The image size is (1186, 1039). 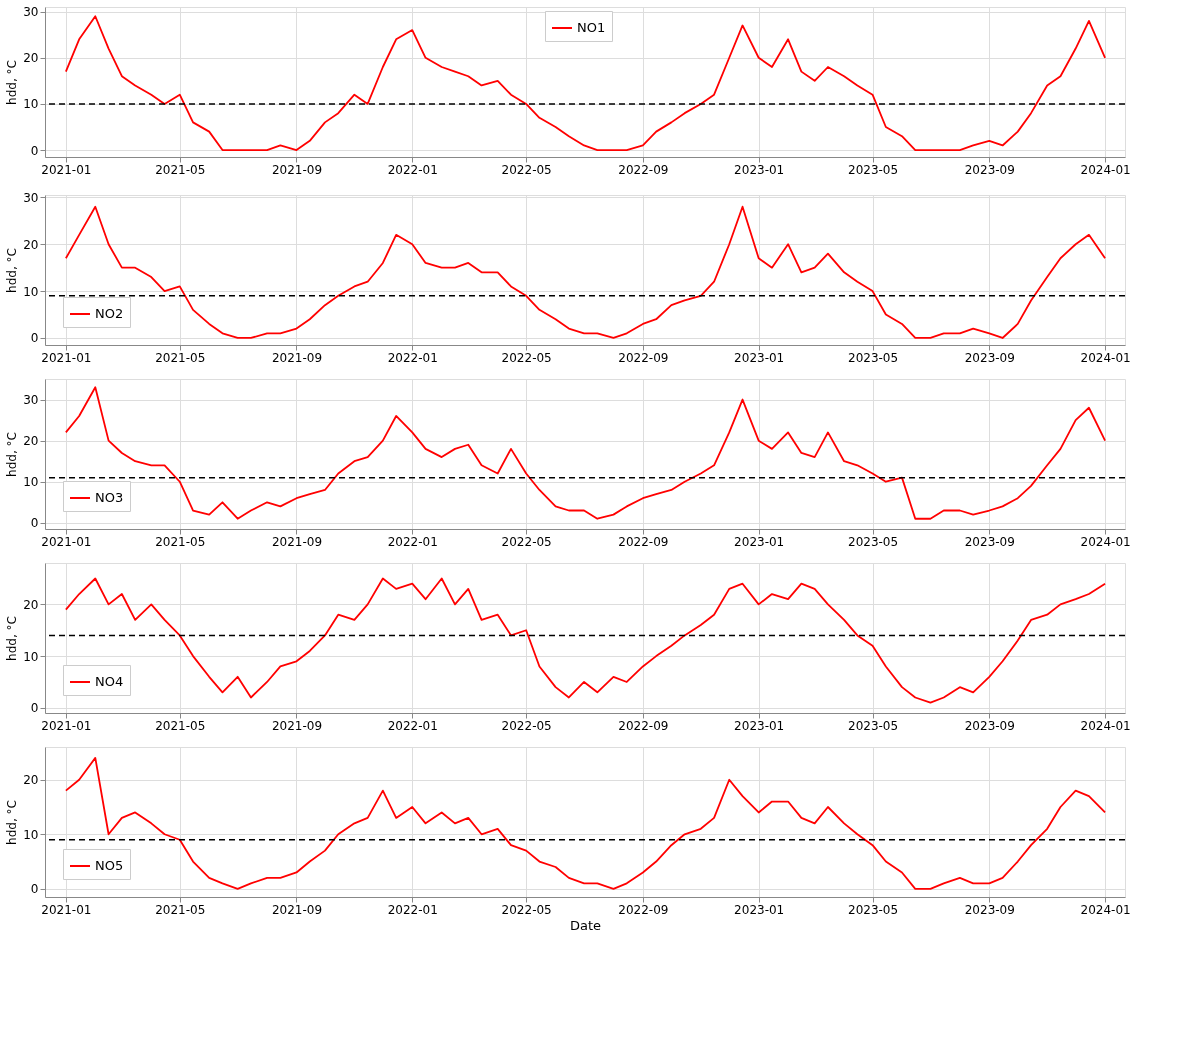 What do you see at coordinates (109, 865) in the screenshot?
I see `legend-label: NO5` at bounding box center [109, 865].